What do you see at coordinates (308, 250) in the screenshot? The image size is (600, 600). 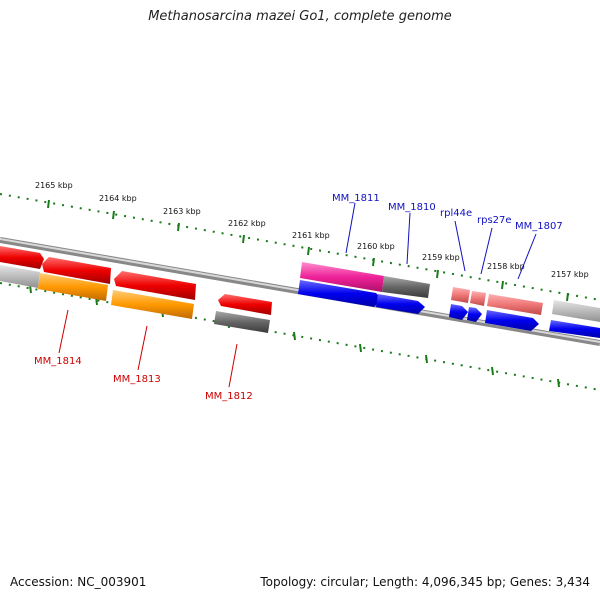 I see `inner-major-ticks` at bounding box center [308, 250].